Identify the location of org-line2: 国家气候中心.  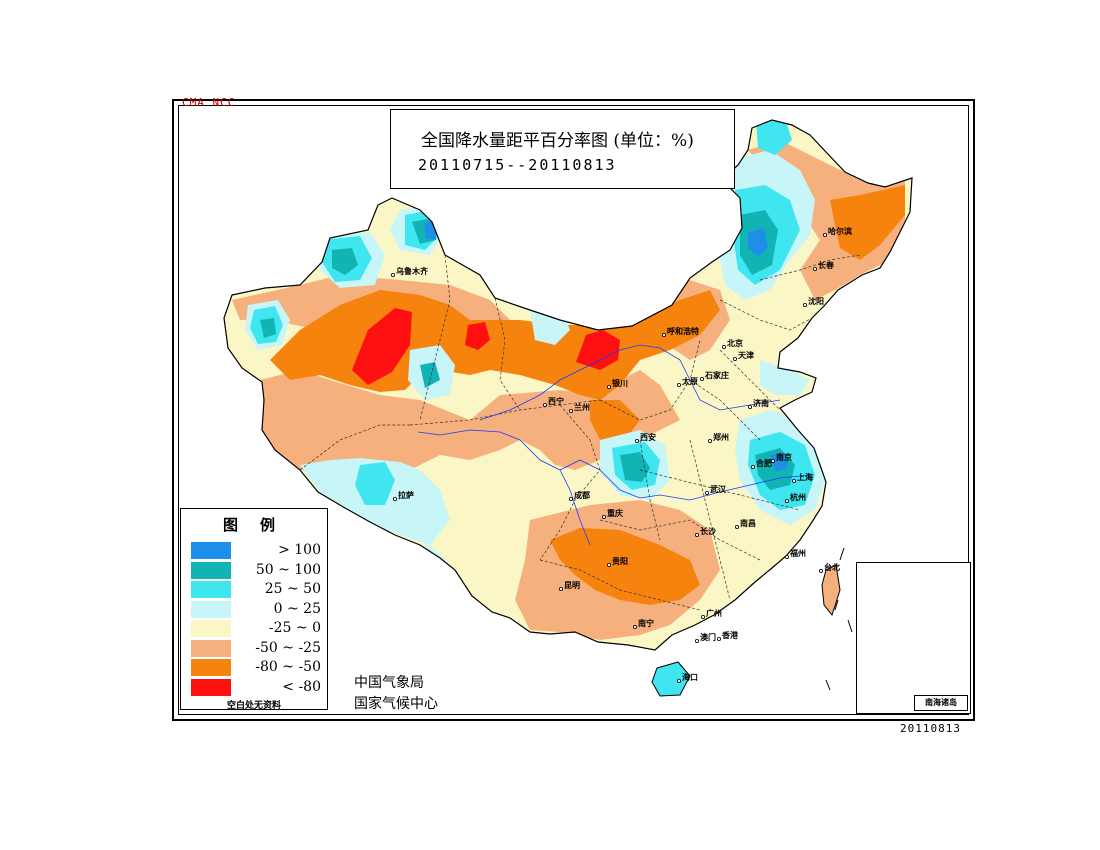
(396, 704).